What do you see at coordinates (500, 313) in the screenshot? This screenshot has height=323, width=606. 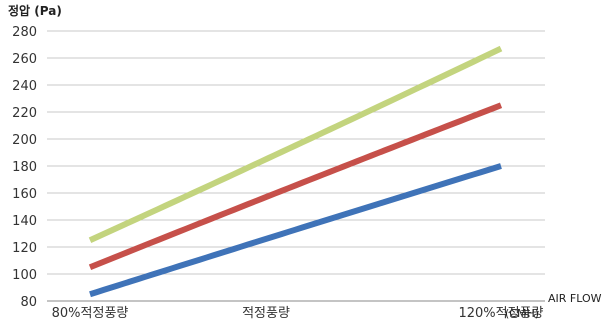 I see `x-tick-label: 120%적정풍량` at bounding box center [500, 313].